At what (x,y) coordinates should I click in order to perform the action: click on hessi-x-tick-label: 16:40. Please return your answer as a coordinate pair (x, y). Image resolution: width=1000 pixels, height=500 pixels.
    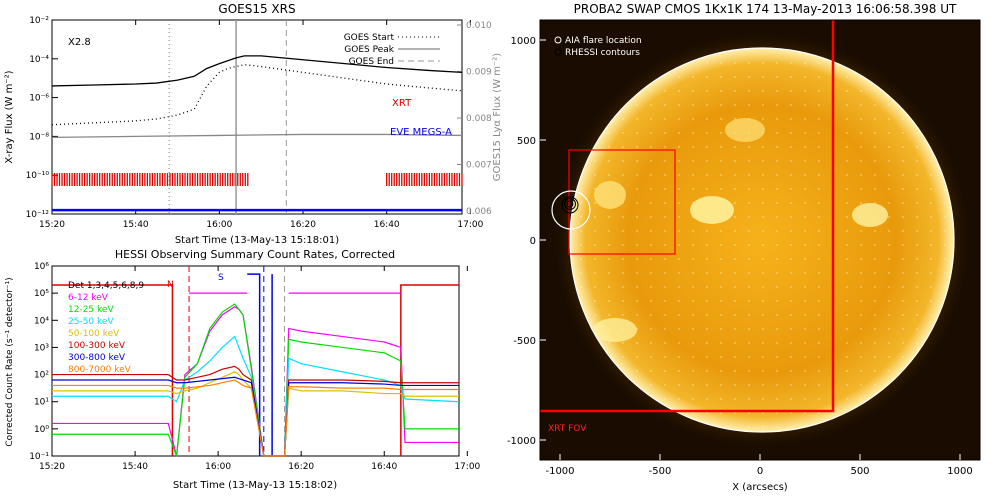
    Looking at the image, I should click on (384, 467).